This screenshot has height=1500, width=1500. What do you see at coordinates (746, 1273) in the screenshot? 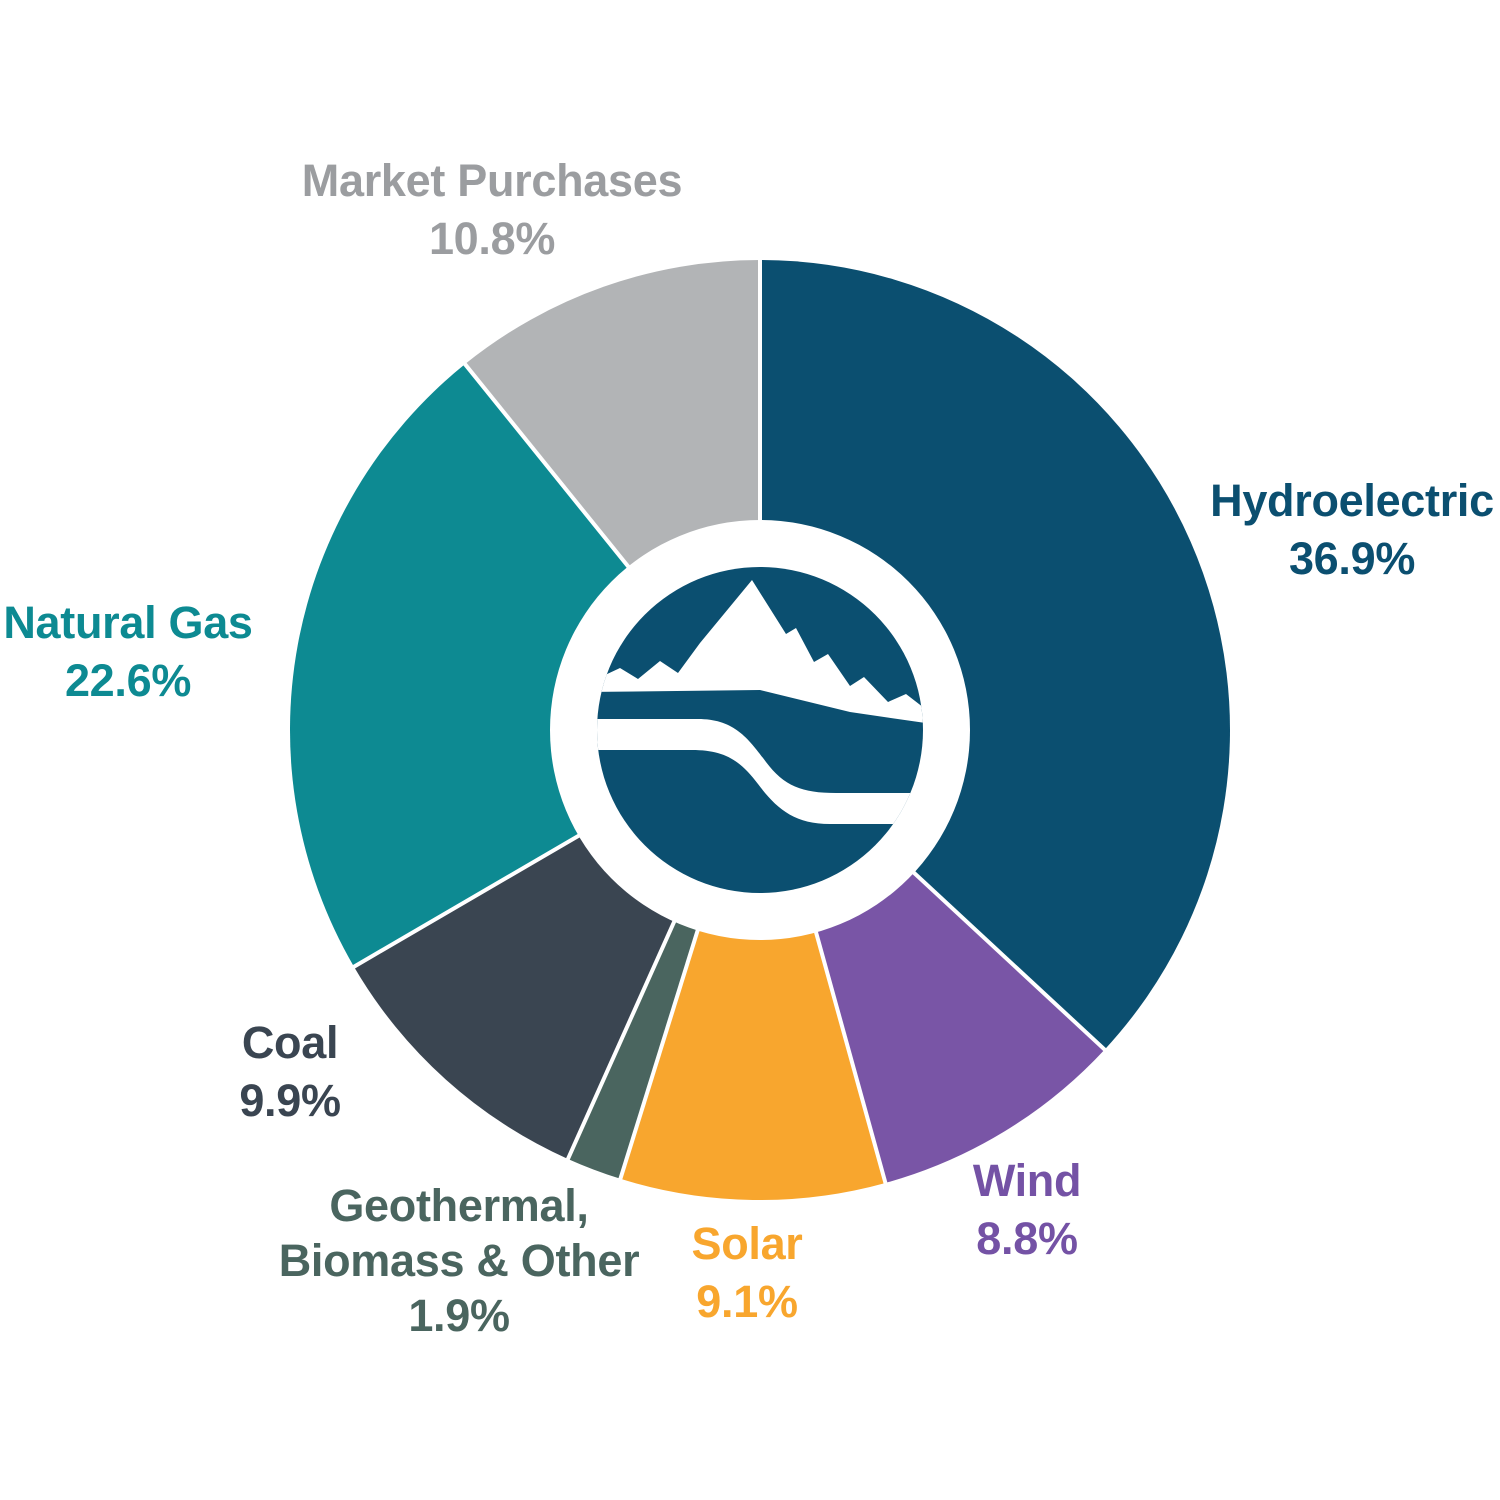
I see `label-solar: Solar 9.1%` at bounding box center [746, 1273].